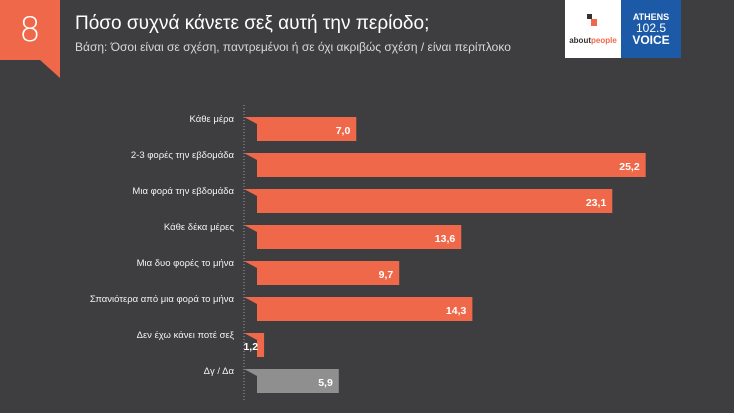 This screenshot has height=413, width=734. What do you see at coordinates (186, 335) in the screenshot?
I see `category-label: Δεν έχω κάνει ποτέ σεξ` at bounding box center [186, 335].